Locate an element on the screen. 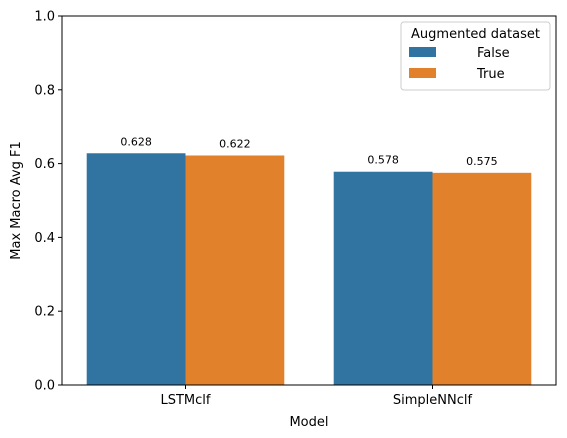 Image resolution: width=567 pixels, height=438 pixels. x-tick-label: LSTMclf is located at coordinates (186, 400).